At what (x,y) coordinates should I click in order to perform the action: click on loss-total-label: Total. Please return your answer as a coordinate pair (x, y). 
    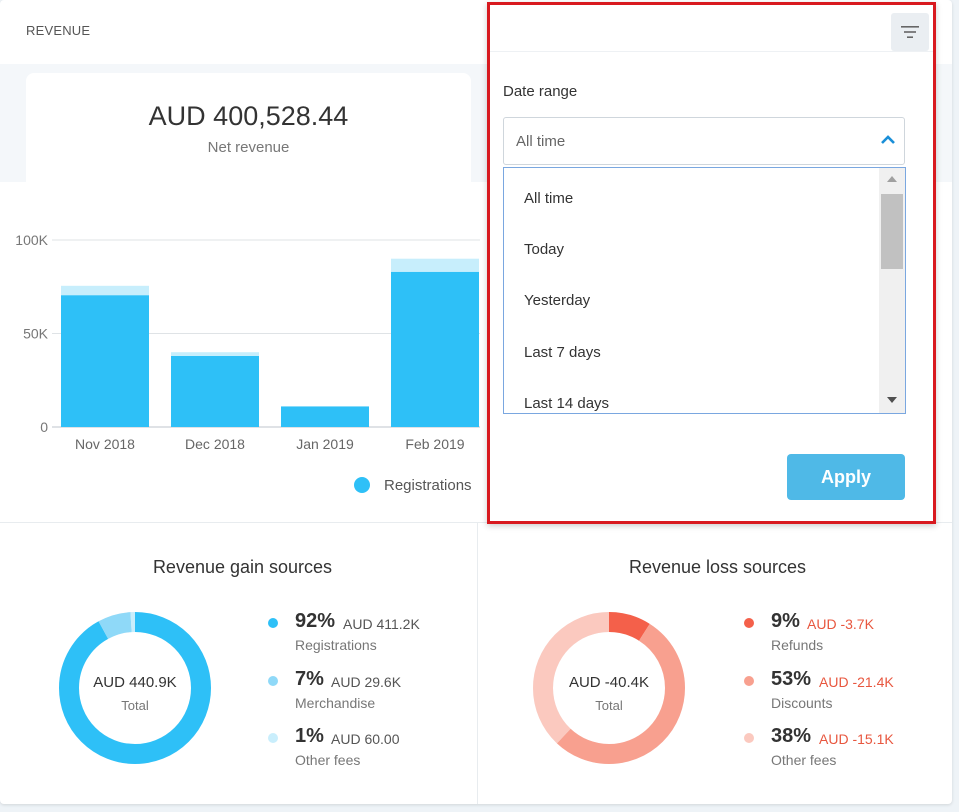
    Looking at the image, I should click on (609, 705).